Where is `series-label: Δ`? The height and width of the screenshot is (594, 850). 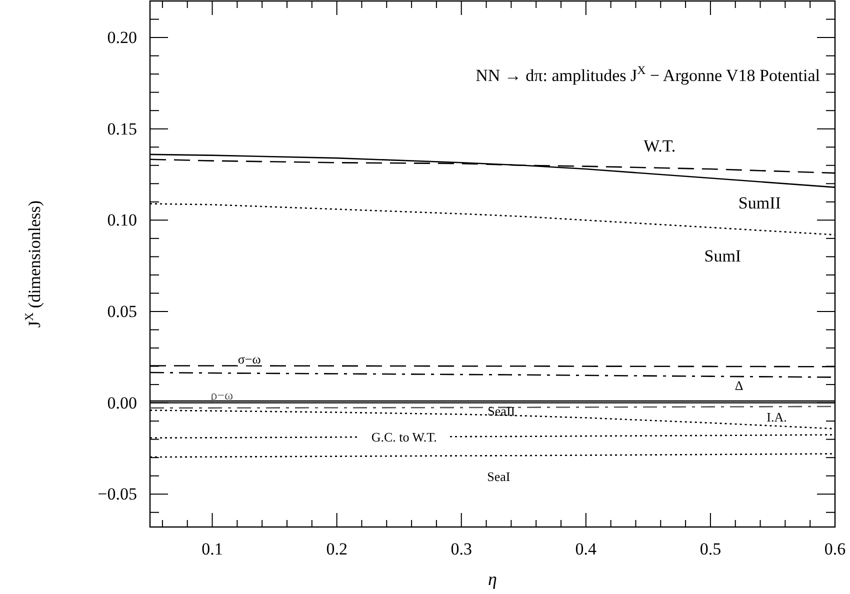
series-label: Δ is located at coordinates (739, 386).